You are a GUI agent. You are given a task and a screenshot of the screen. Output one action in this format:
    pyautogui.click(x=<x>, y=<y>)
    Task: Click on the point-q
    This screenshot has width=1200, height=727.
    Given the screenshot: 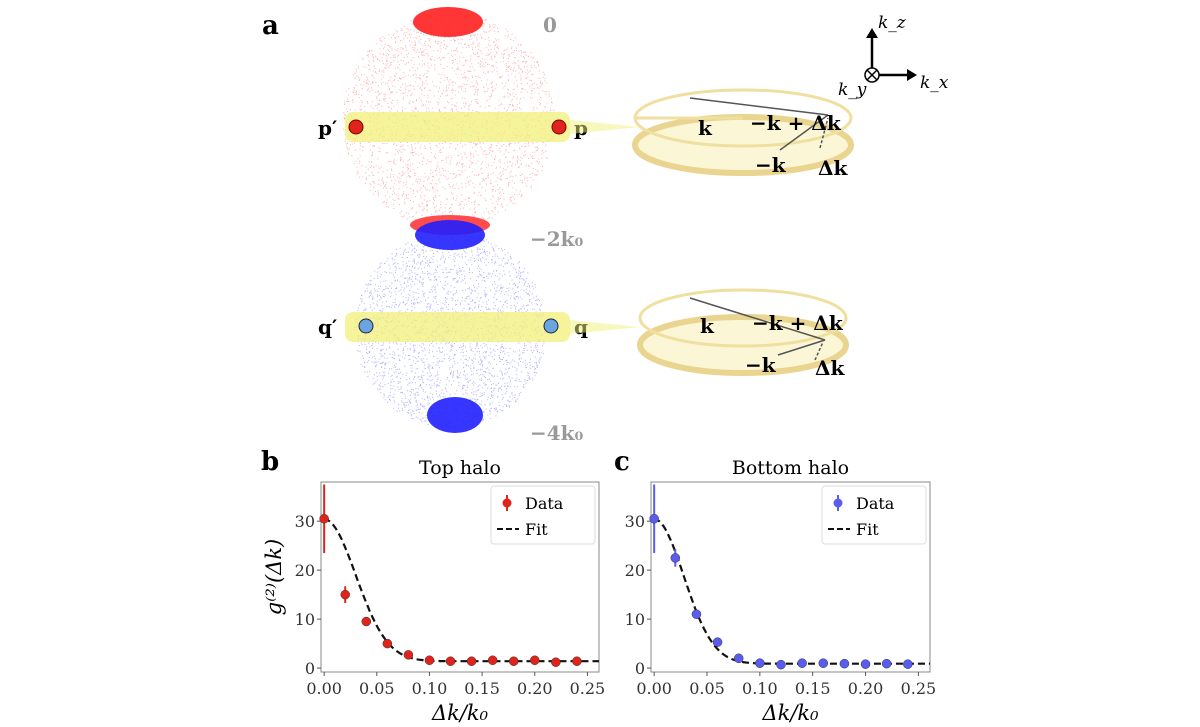 What is the action you would take?
    pyautogui.click(x=551, y=326)
    